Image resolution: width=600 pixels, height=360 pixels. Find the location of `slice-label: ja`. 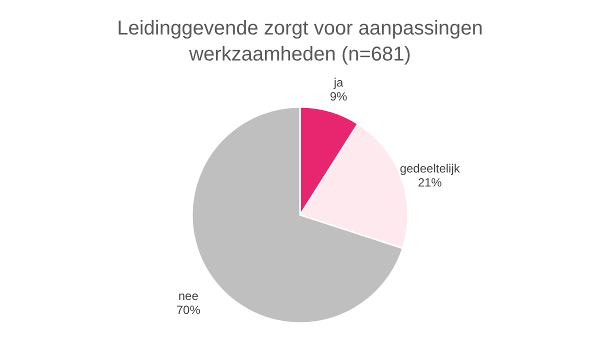

slice-label: ja is located at coordinates (338, 82).